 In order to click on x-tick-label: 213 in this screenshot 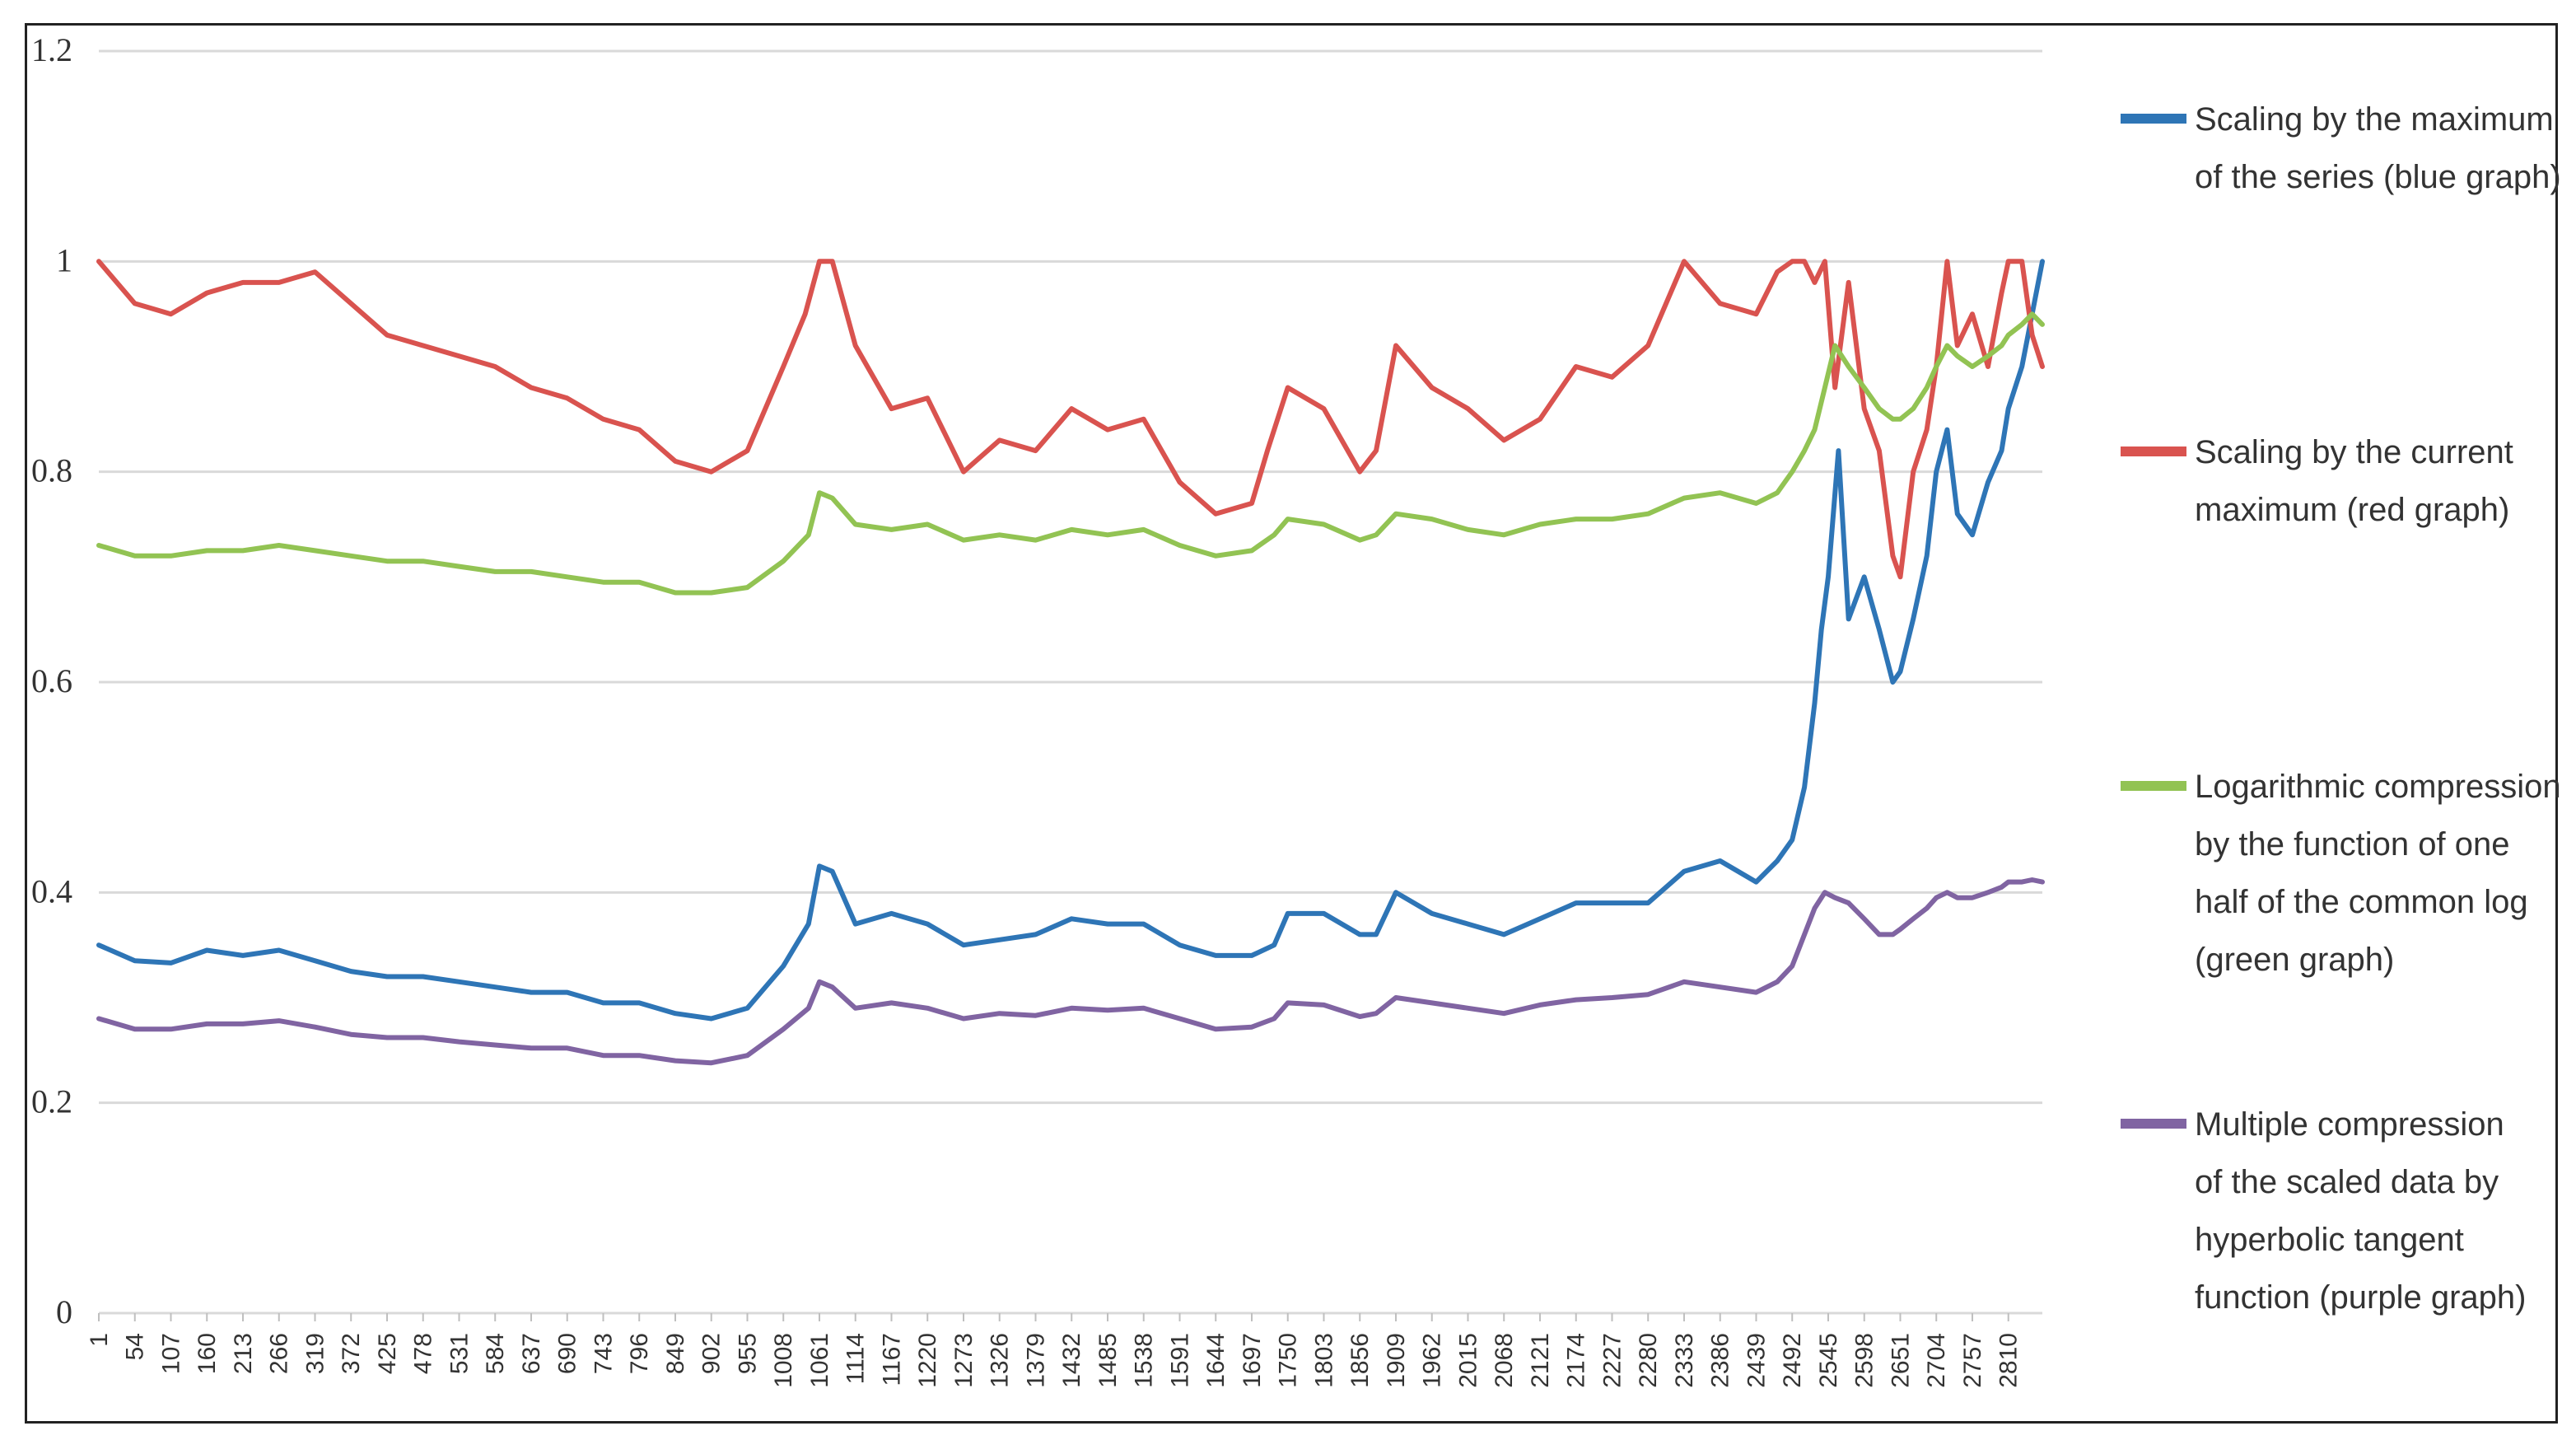, I will do `click(243, 1353)`.